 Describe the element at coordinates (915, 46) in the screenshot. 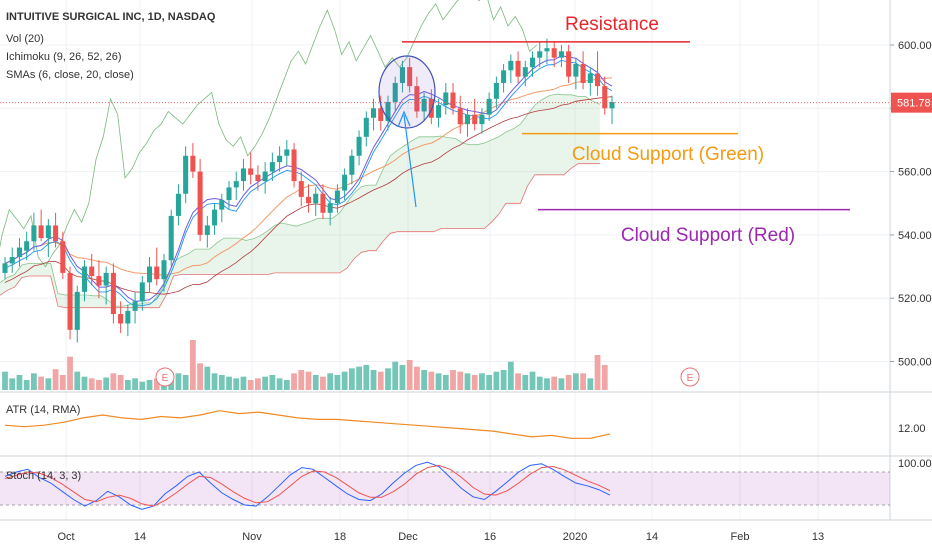

I see `price-tick-label: 600.00` at that location.